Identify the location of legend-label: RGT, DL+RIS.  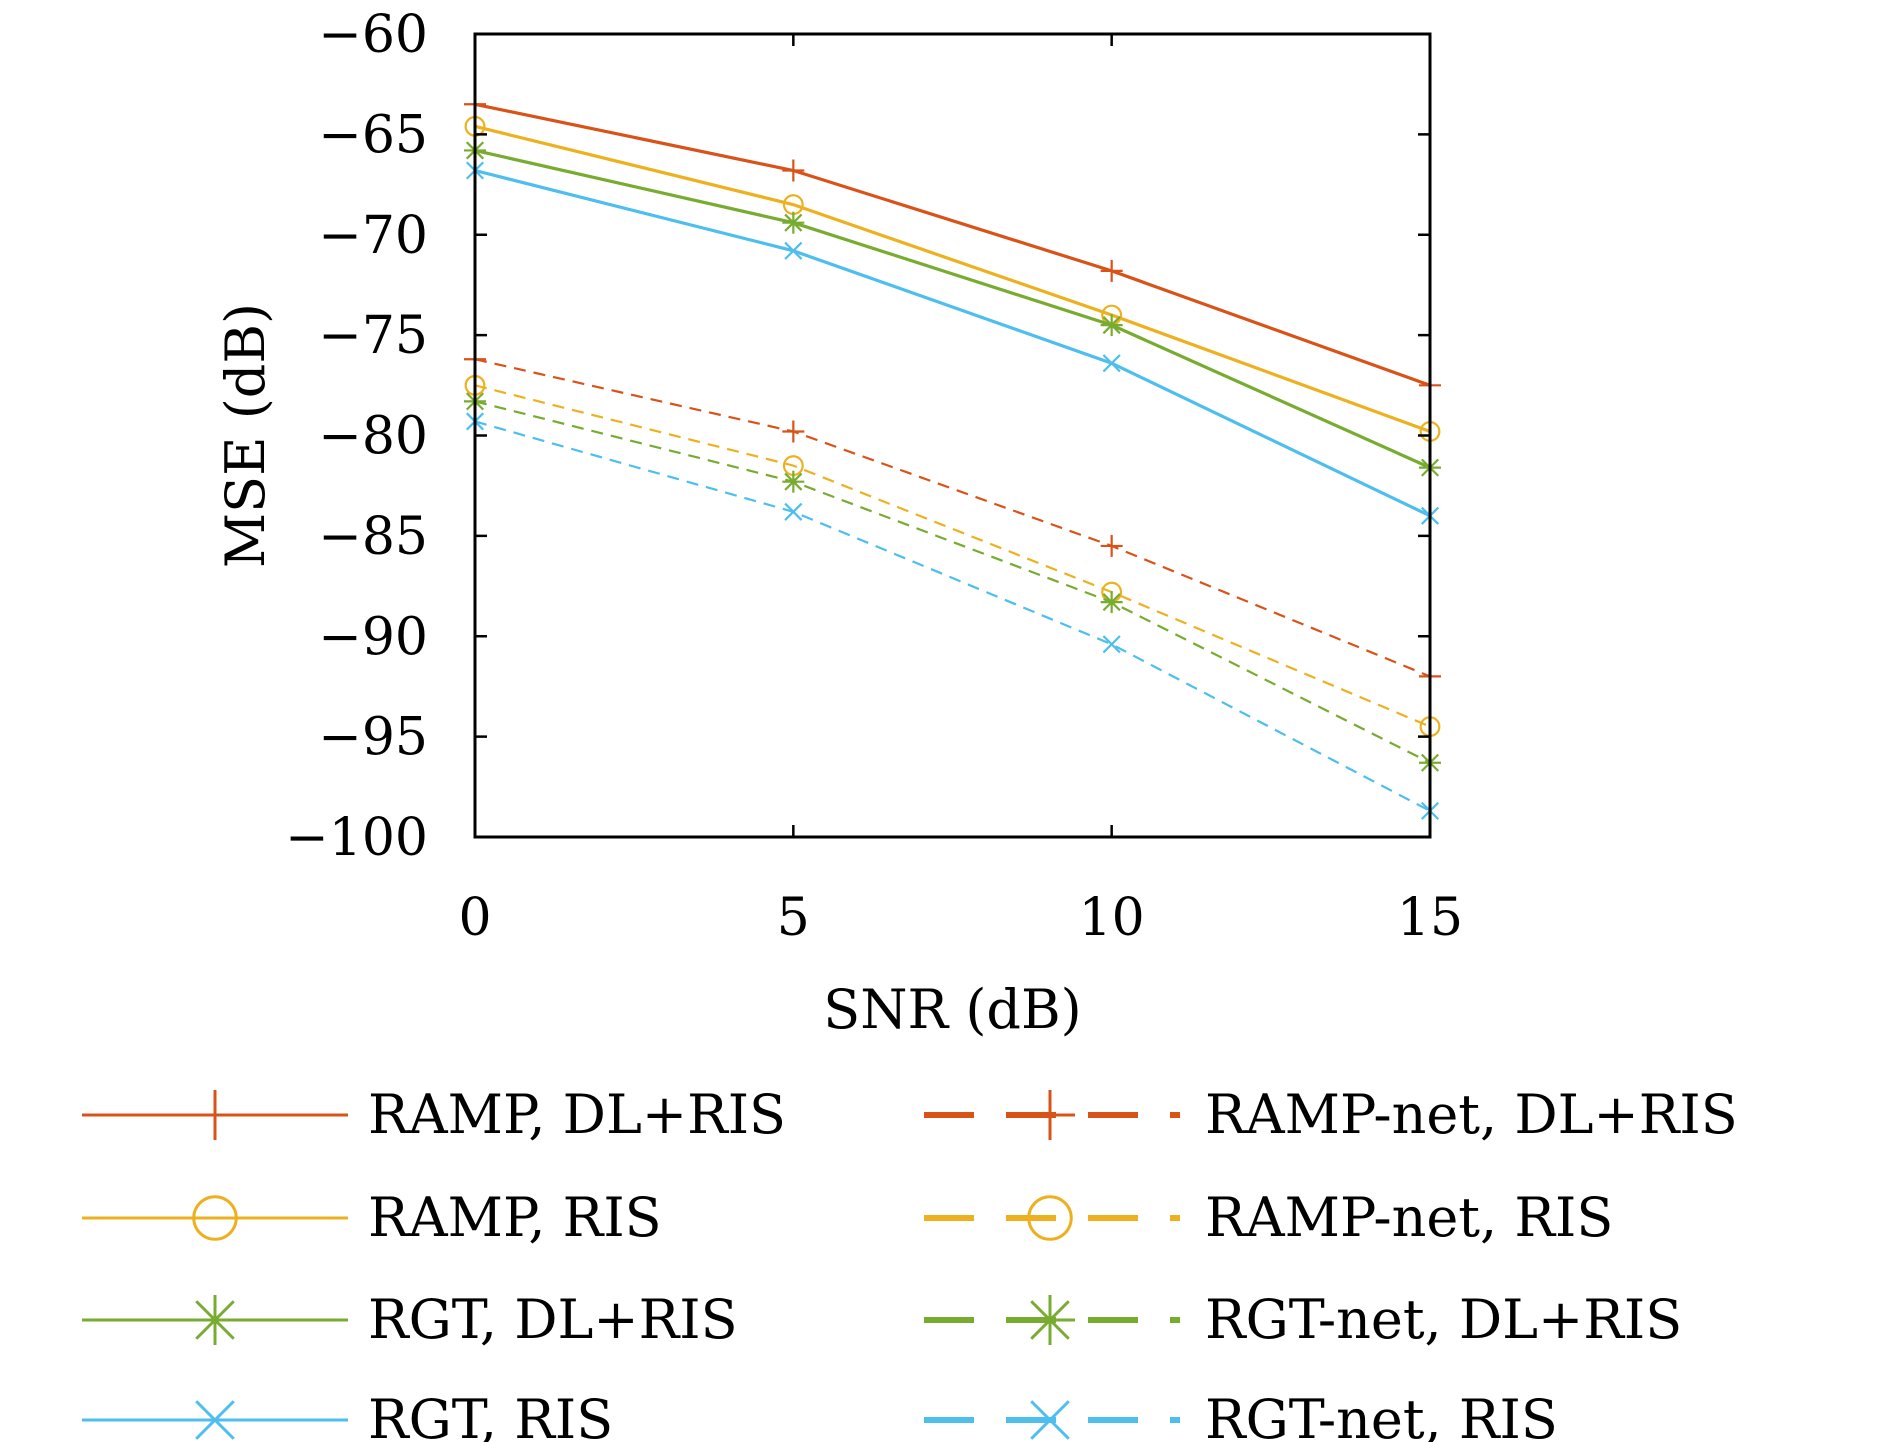
(553, 1319).